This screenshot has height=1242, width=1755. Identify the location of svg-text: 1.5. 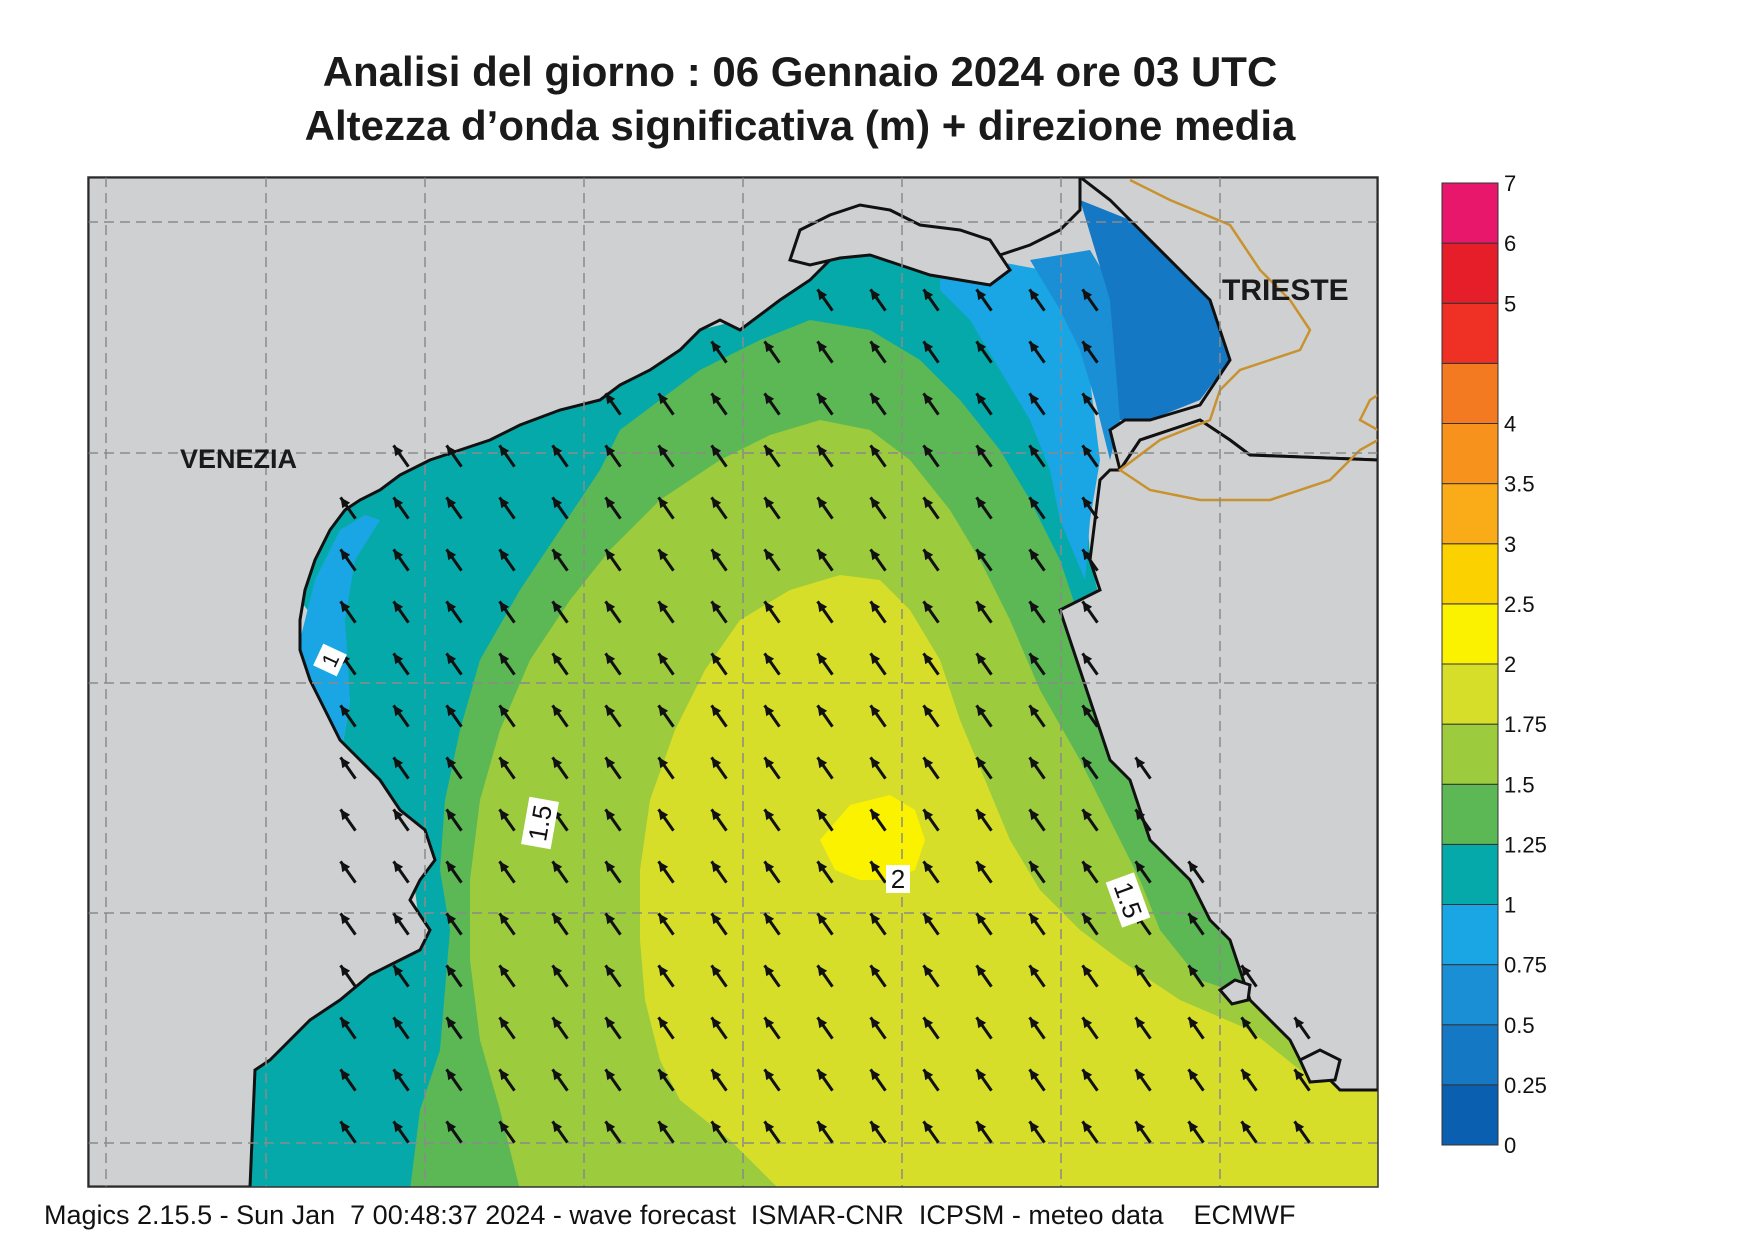
(540, 823).